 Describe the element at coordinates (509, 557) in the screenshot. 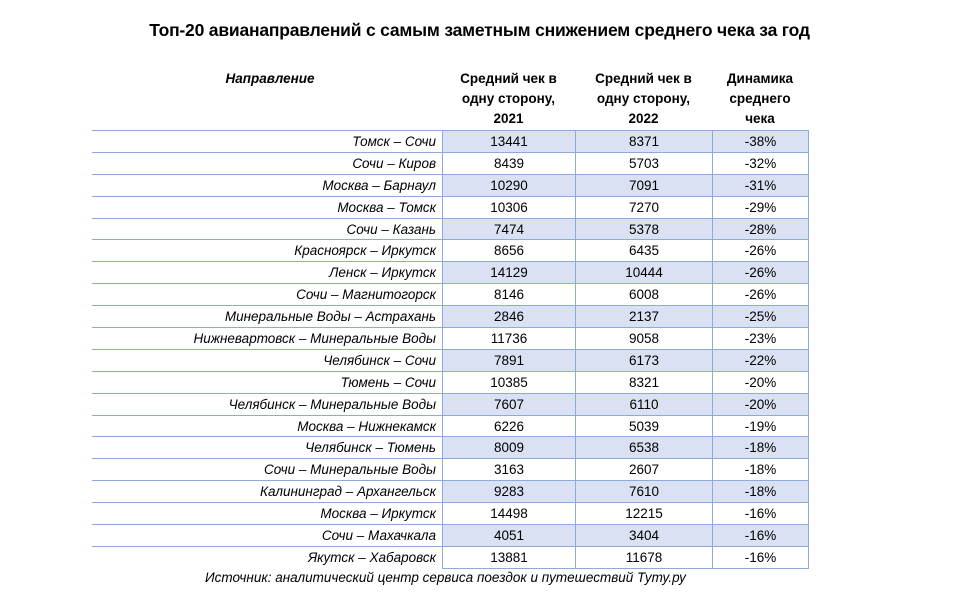

I see `avg-2021-cell: 13881` at that location.